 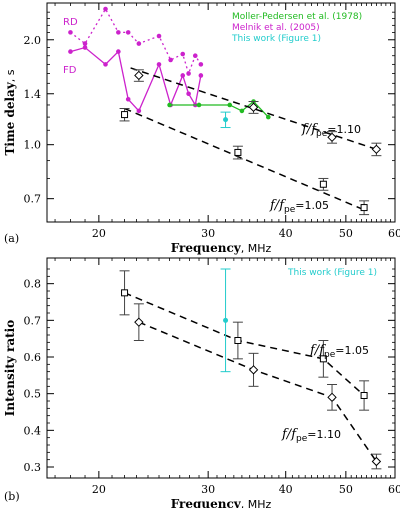 I want to click on annotation-fd: FD, so click(x=70, y=70).